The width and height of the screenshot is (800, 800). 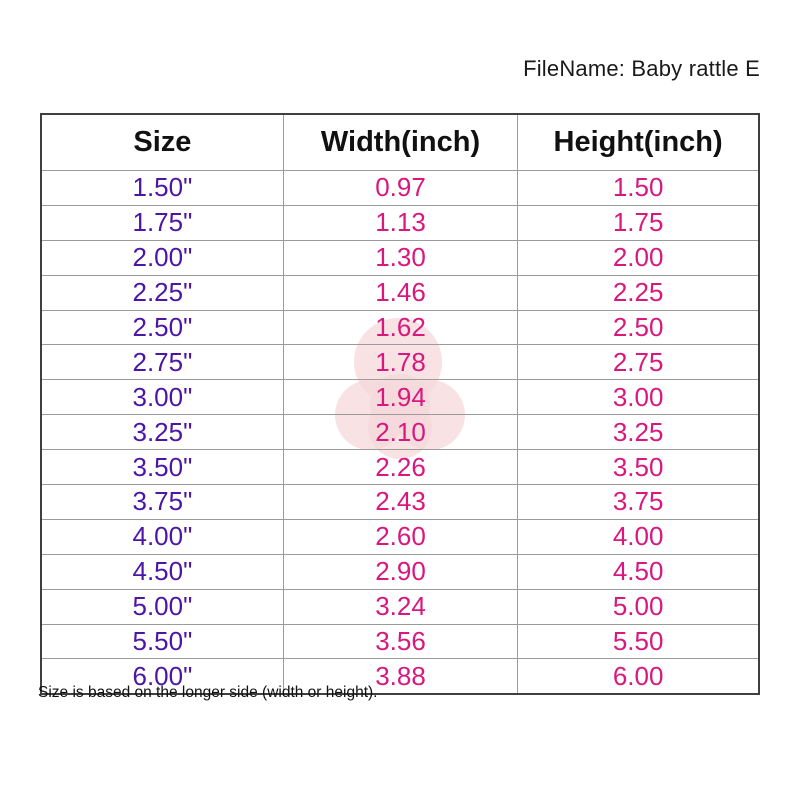 I want to click on height-value-cell: 5.00, so click(x=638, y=606).